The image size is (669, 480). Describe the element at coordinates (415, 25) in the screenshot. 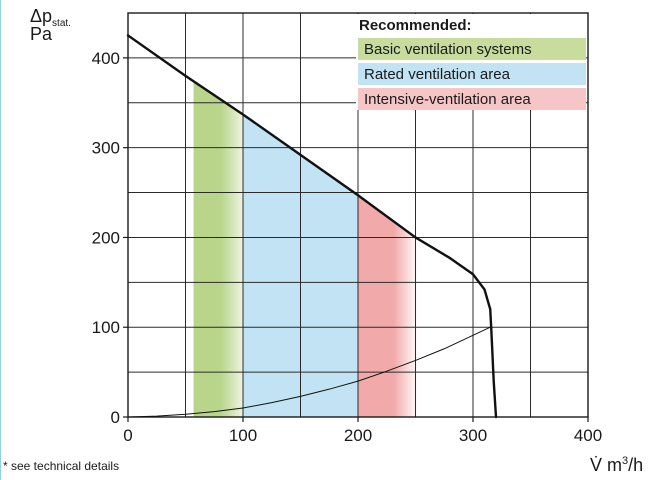

I see `legend-title: Recommended:` at that location.